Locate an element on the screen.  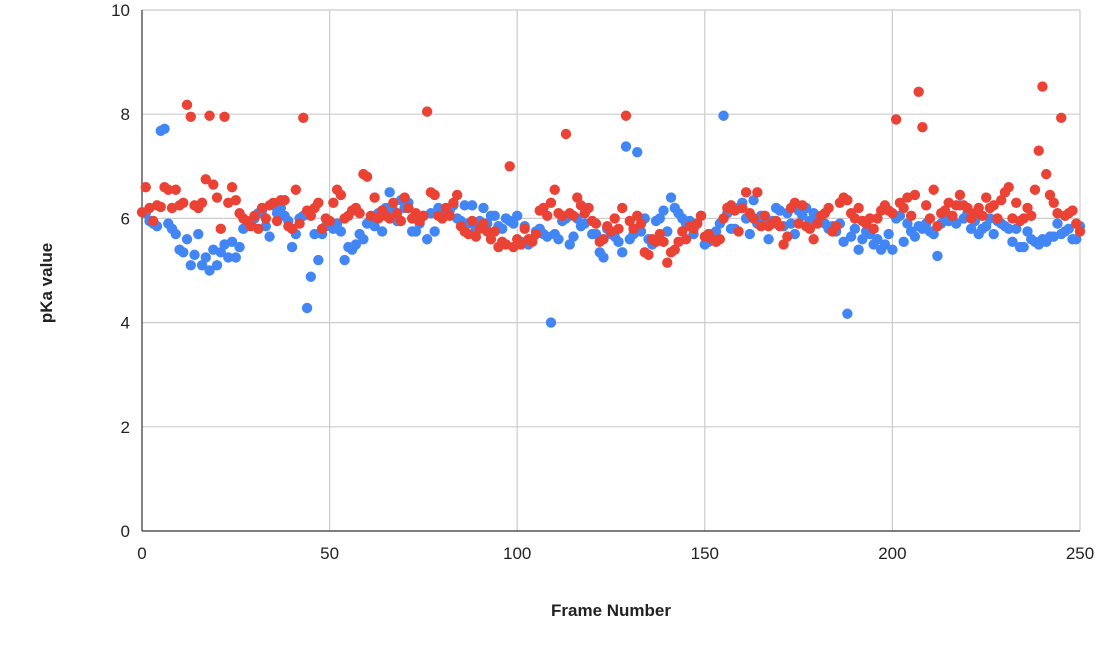
x-tick-labels: 0 50 100 150 200 250 is located at coordinates (615, 553).